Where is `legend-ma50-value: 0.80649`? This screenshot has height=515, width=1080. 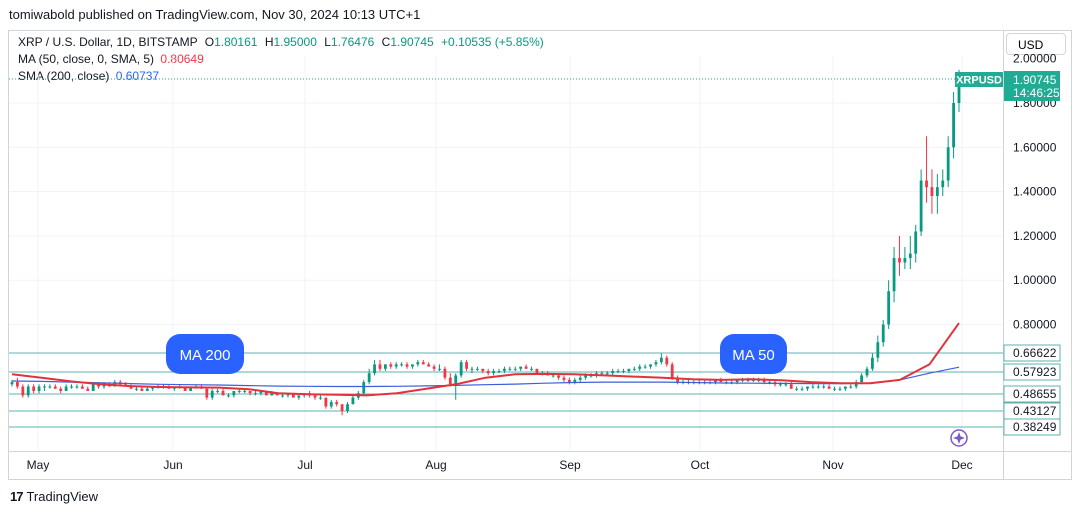 legend-ma50-value: 0.80649 is located at coordinates (182, 59).